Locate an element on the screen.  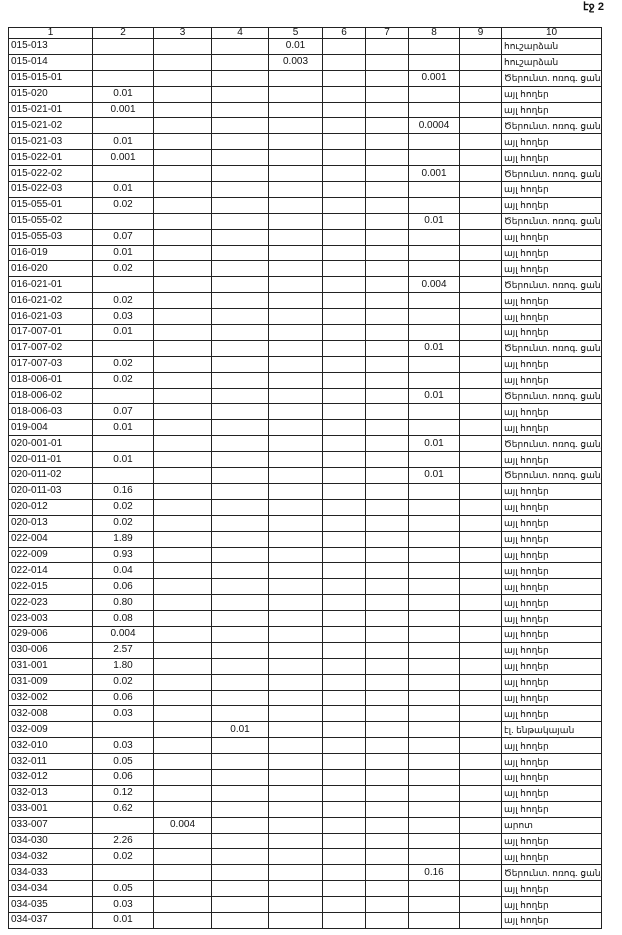
table-row: 031-001 1.80 այլ հողեր is located at coordinates (305, 666).